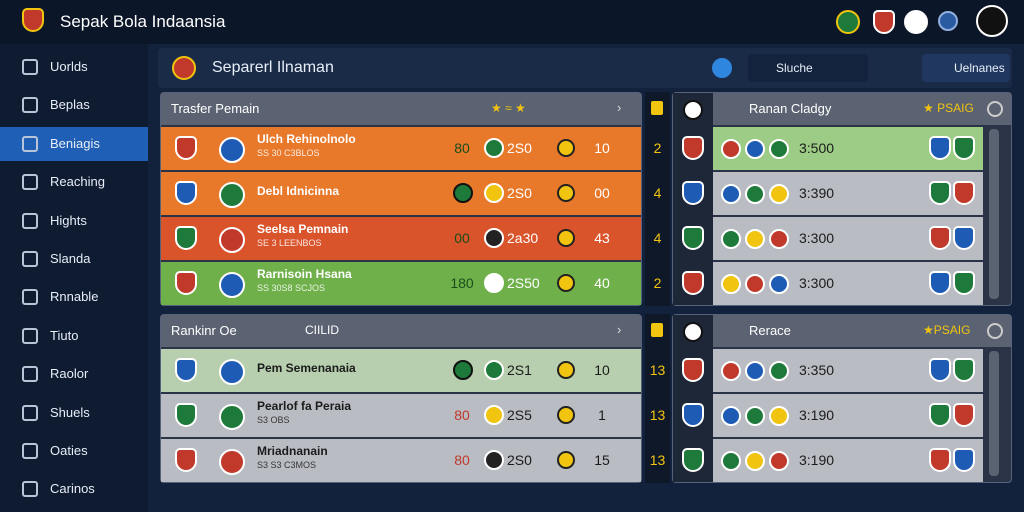 This screenshot has width=1024, height=512. I want to click on detail-value: 3:190, so click(817, 415).